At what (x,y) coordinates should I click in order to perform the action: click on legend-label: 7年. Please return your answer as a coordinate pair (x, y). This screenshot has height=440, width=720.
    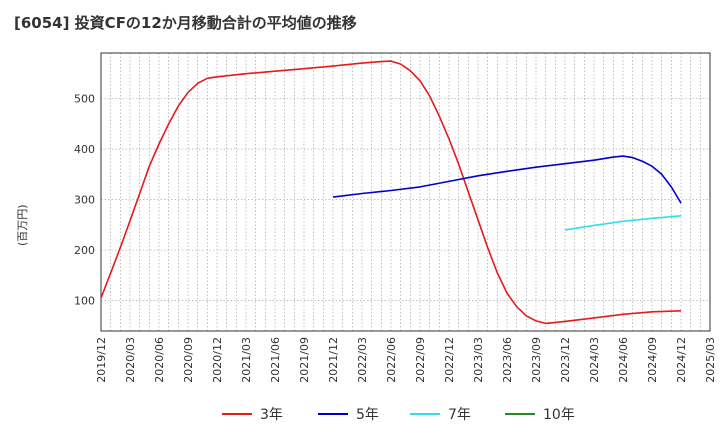
    Looking at the image, I should click on (459, 415).